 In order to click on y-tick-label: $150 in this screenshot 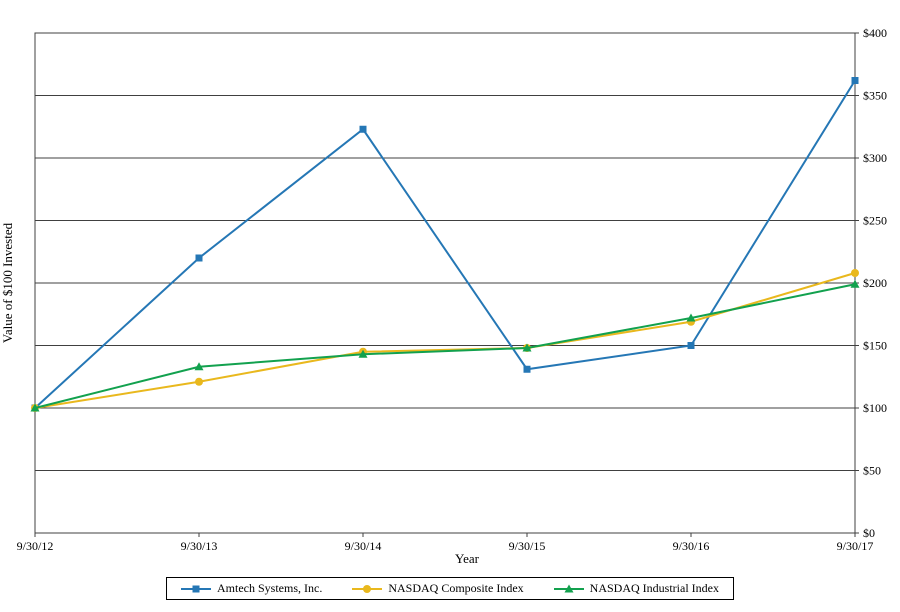, I will do `click(875, 346)`.